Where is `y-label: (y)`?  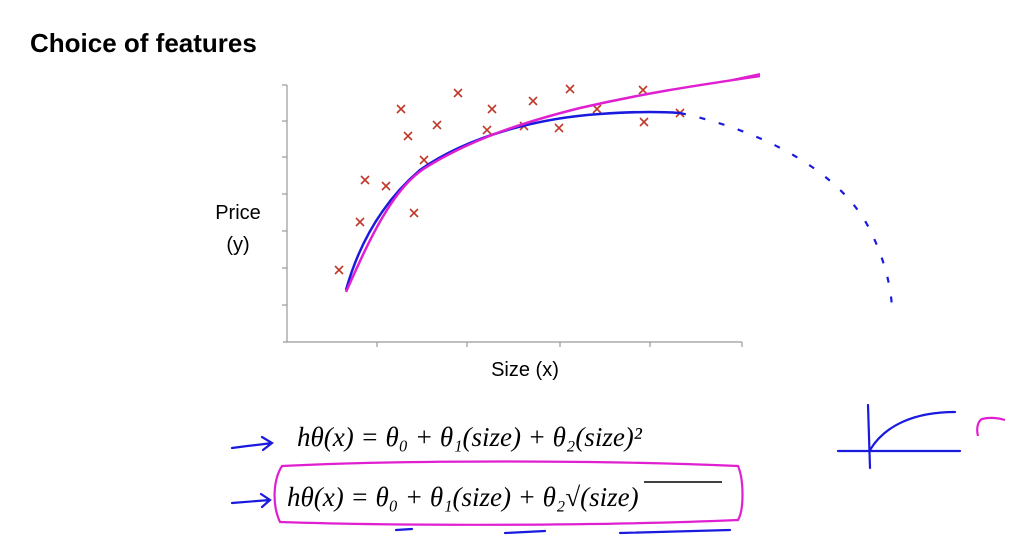 y-label: (y) is located at coordinates (237, 245).